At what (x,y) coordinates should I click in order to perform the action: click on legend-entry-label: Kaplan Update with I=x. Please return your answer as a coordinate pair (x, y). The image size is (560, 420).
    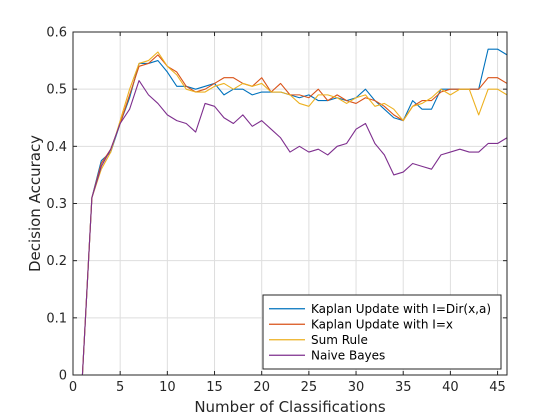
    Looking at the image, I should click on (382, 324).